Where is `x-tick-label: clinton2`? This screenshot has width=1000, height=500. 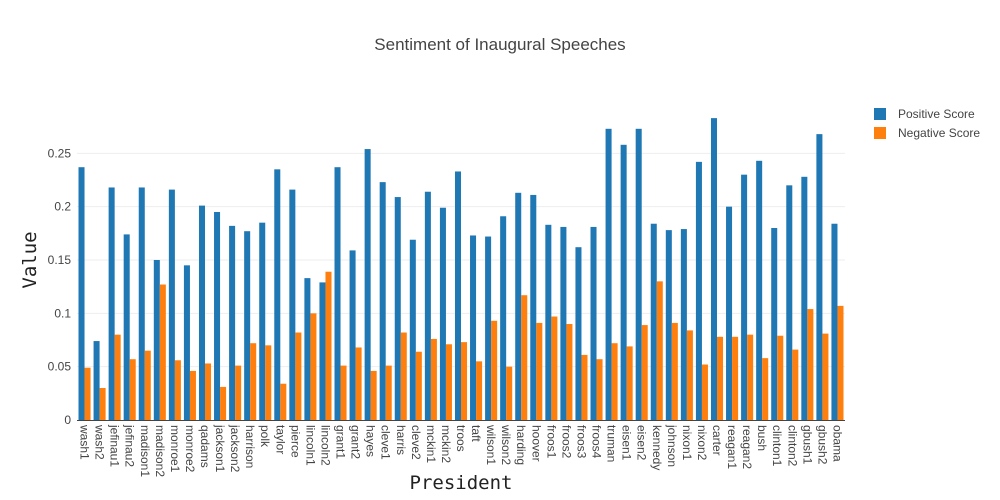 x-tick-label: clinton2 is located at coordinates (792, 446).